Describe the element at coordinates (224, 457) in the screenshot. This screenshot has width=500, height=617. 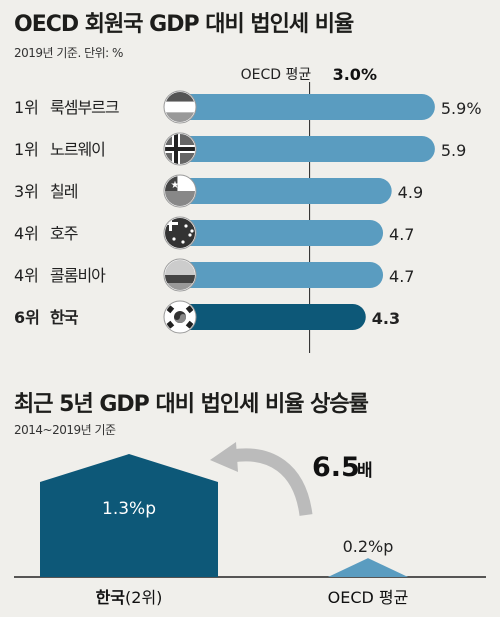
I see `arrow-head` at that location.